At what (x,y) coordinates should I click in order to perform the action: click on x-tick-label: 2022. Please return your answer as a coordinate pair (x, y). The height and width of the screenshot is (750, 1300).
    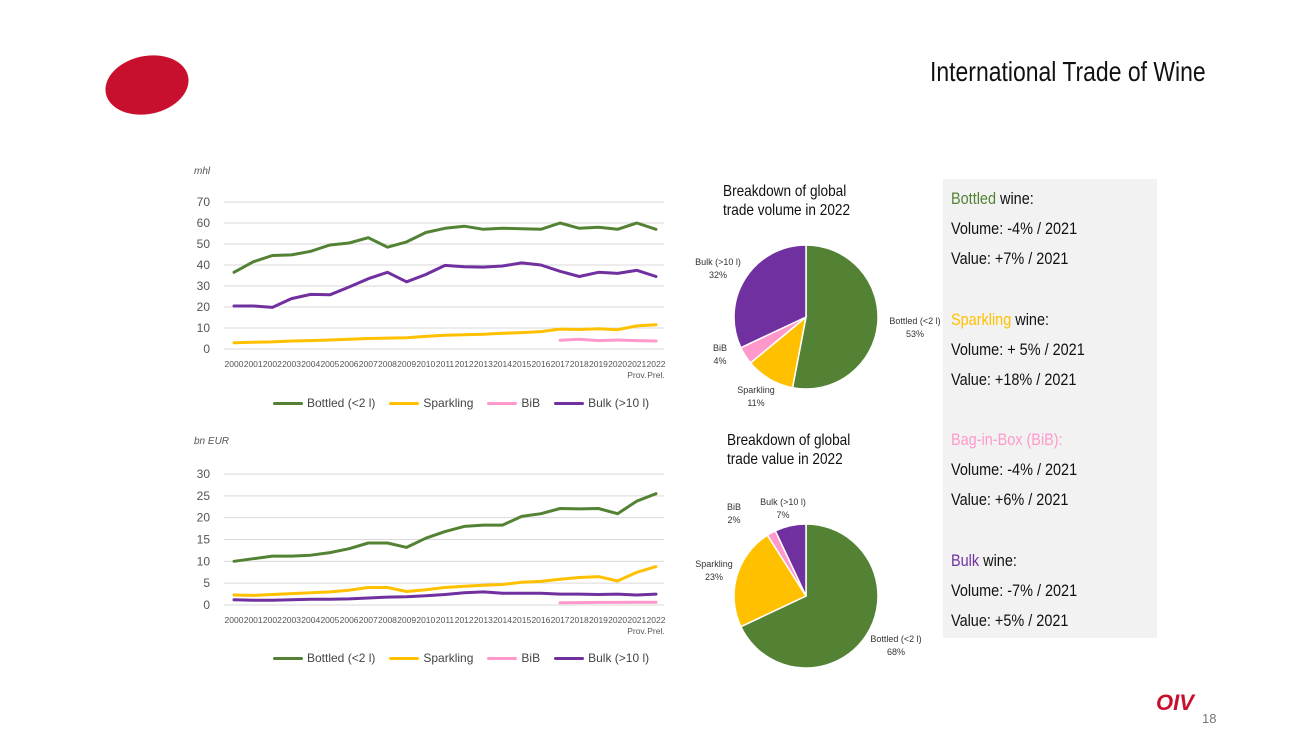
    Looking at the image, I should click on (656, 620).